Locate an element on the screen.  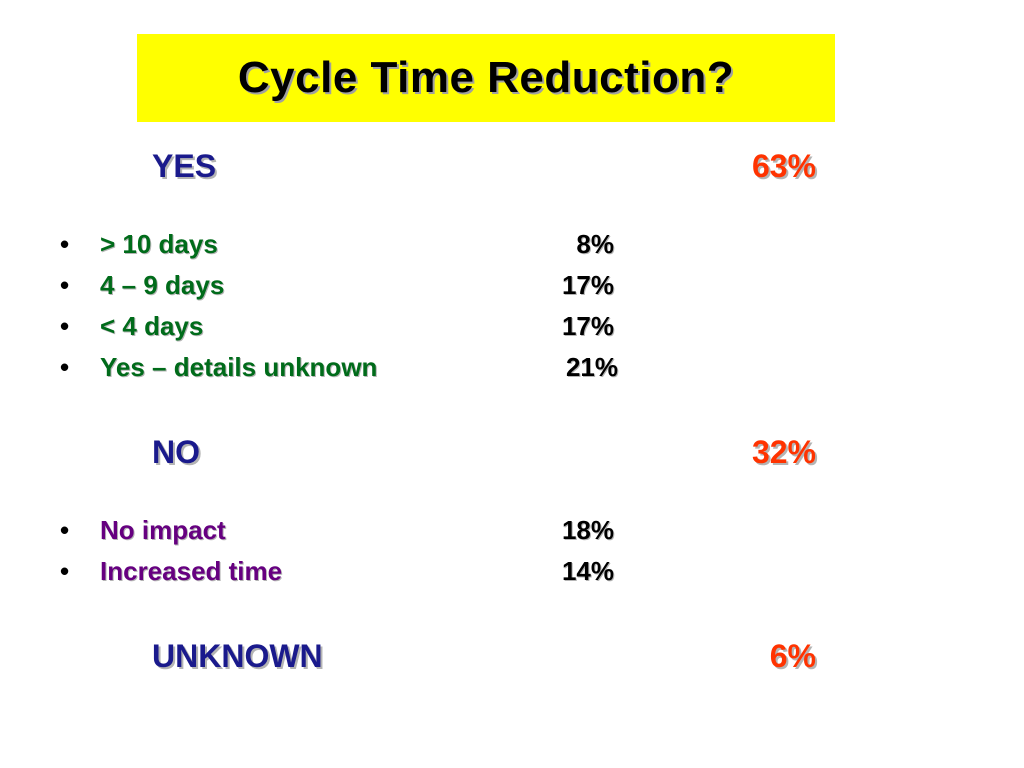
section-yes-value: 63% is located at coordinates (783, 166).